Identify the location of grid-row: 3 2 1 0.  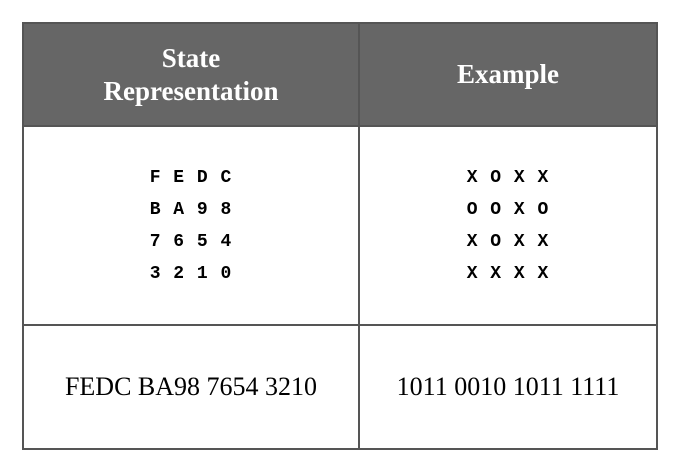
(191, 273).